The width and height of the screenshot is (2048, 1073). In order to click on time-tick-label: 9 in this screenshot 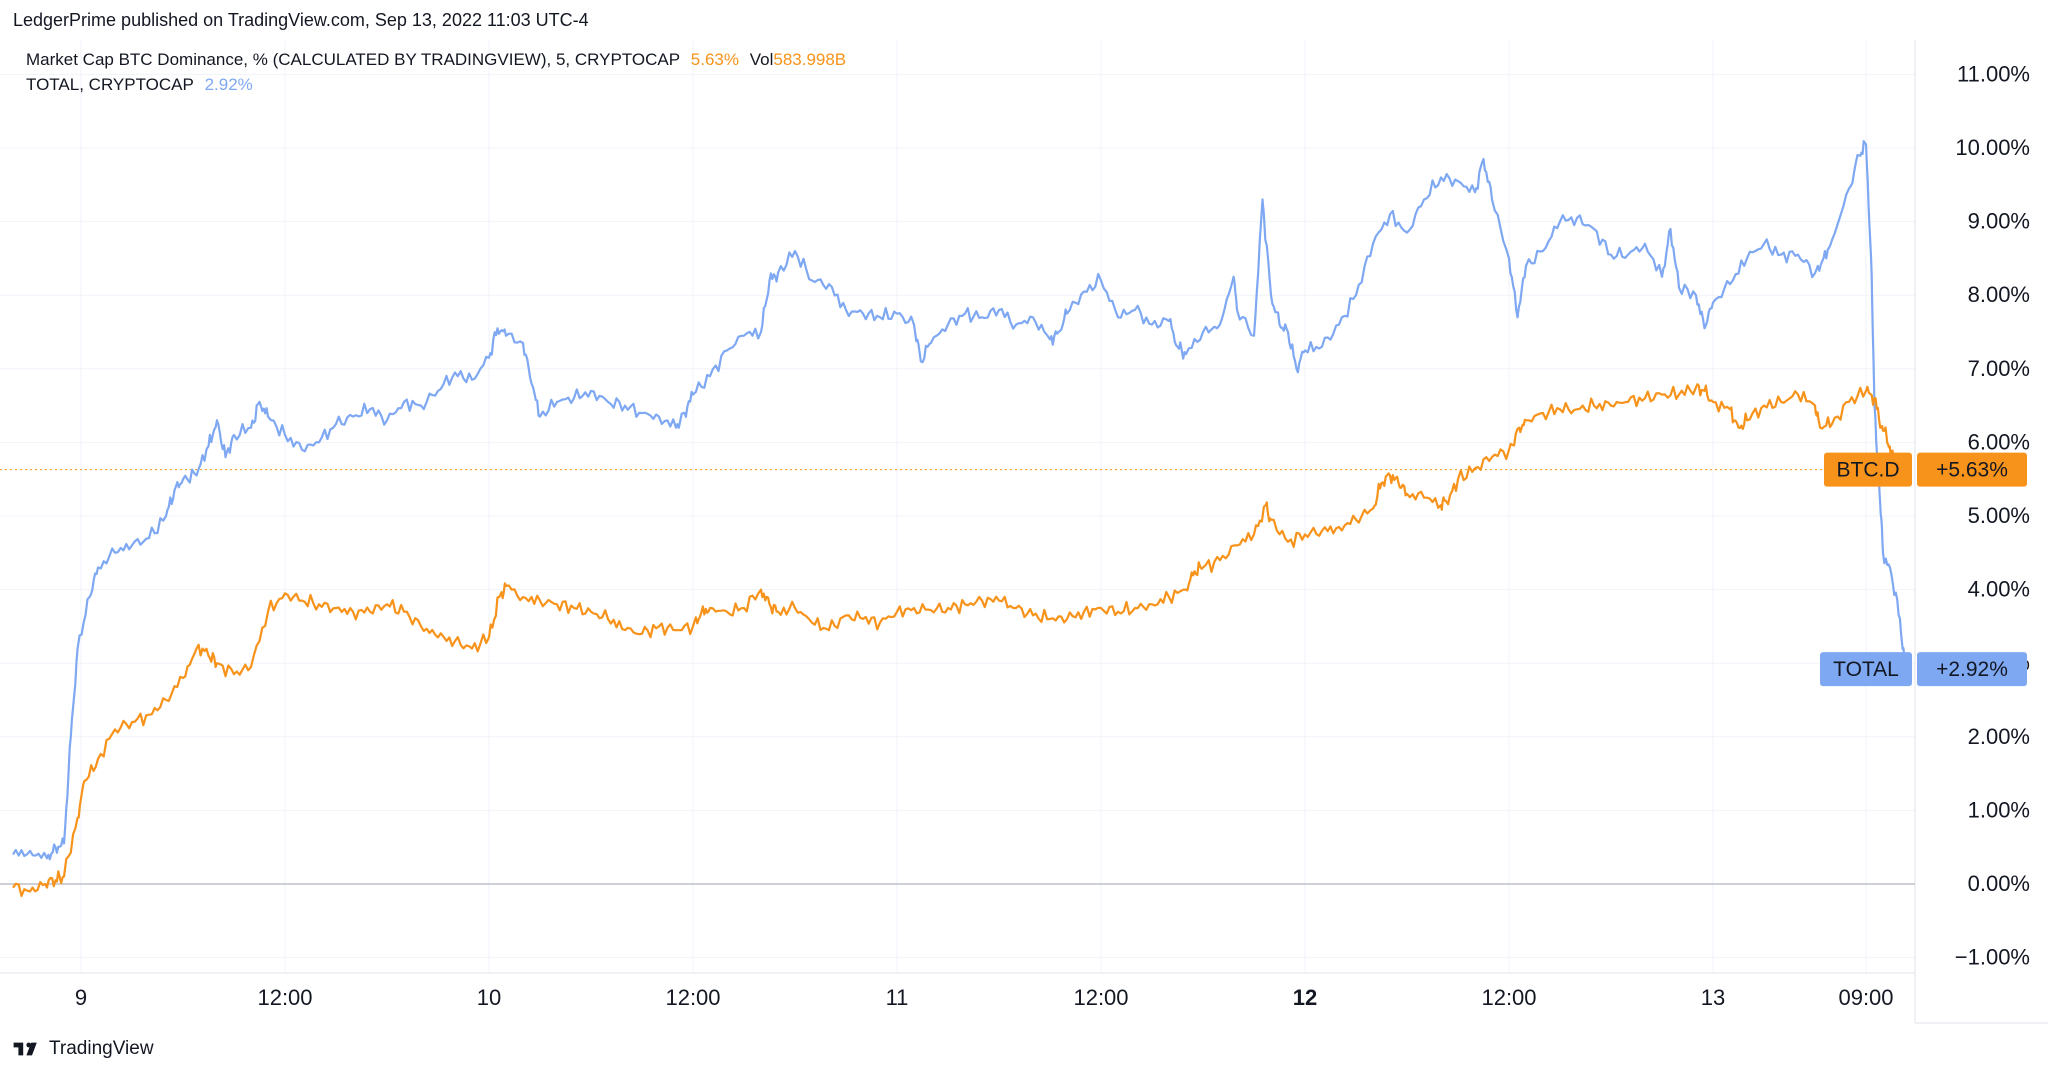, I will do `click(81, 997)`.